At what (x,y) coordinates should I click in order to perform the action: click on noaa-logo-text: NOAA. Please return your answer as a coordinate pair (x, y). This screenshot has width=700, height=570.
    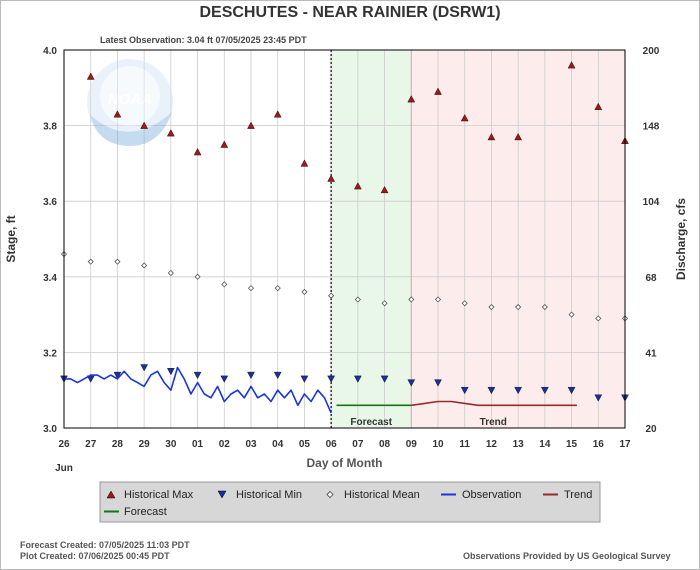
    Looking at the image, I should click on (130, 99).